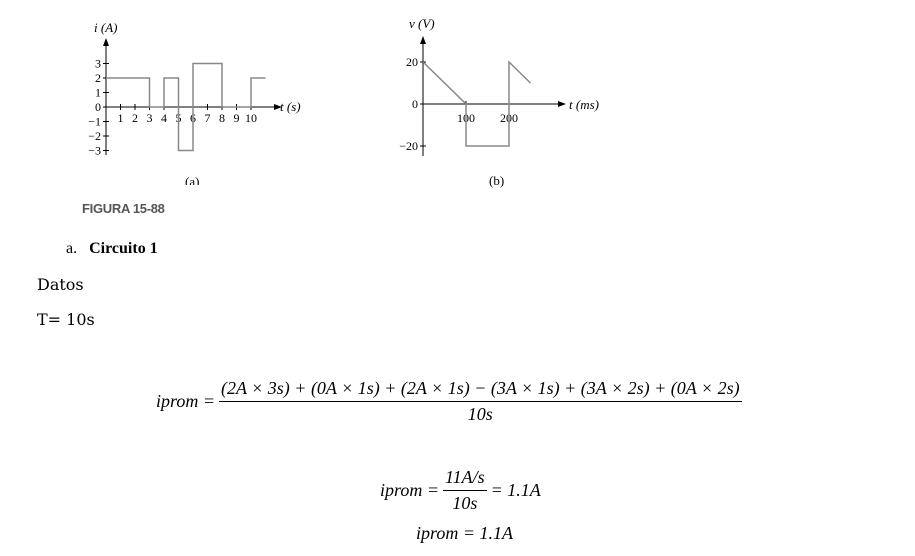 This screenshot has width=915, height=556. Describe the element at coordinates (123, 208) in the screenshot. I see `figure-caption: FIGURA 15-88` at that location.